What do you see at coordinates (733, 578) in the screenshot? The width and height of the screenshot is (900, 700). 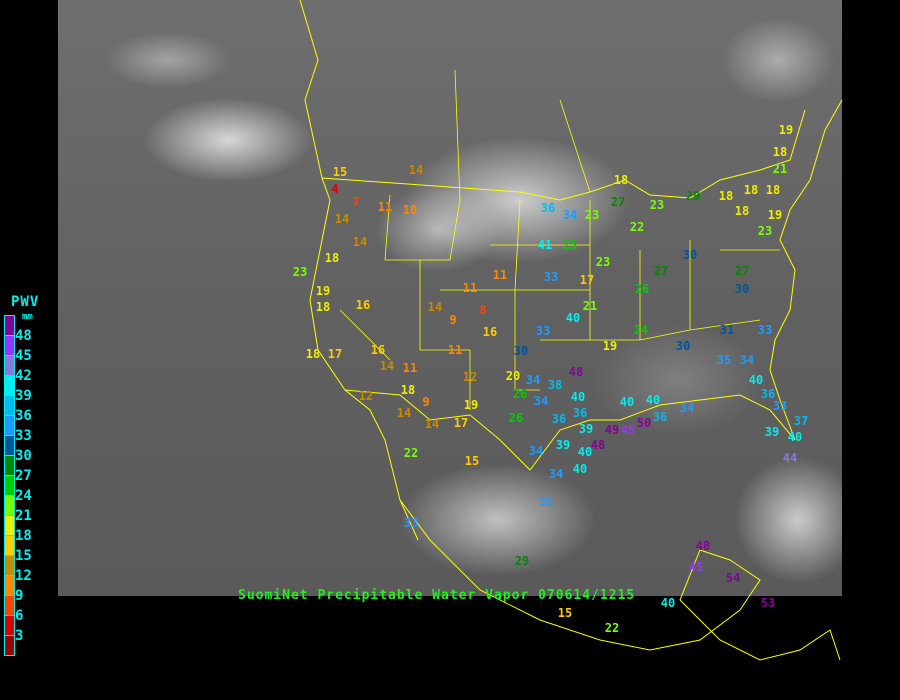 I see `station-pwv-value: 54` at bounding box center [733, 578].